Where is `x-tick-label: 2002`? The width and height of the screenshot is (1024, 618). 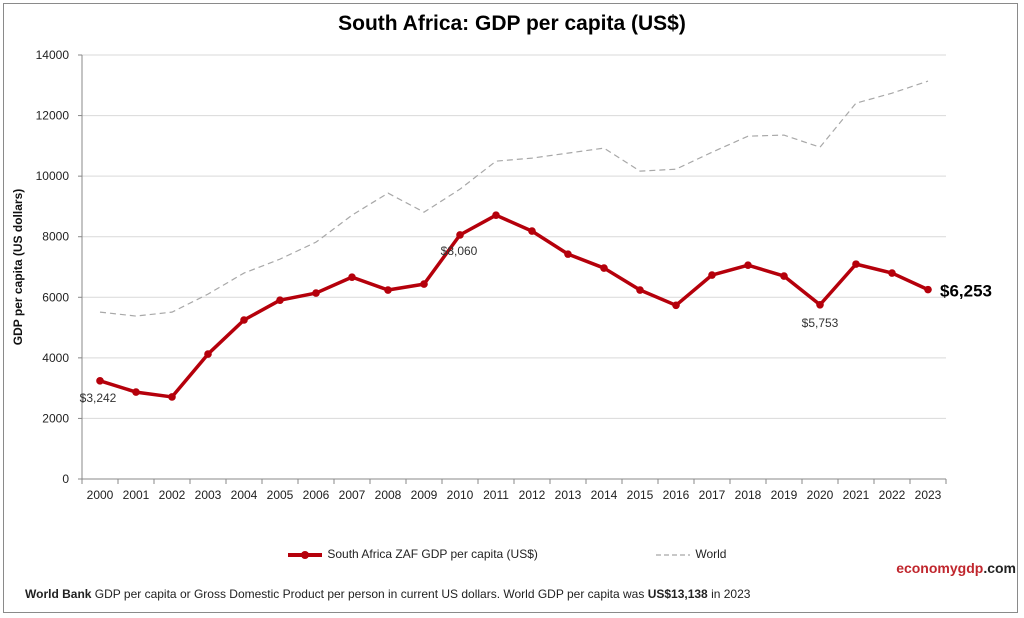 x-tick-label: 2002 is located at coordinates (172, 495).